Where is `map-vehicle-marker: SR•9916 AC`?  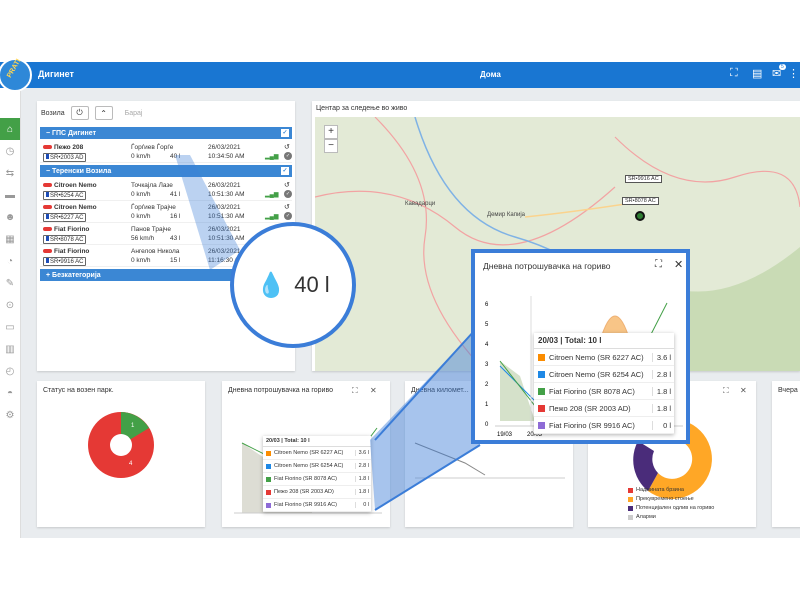
map-vehicle-marker: SR•9916 AC is located at coordinates (643, 179).